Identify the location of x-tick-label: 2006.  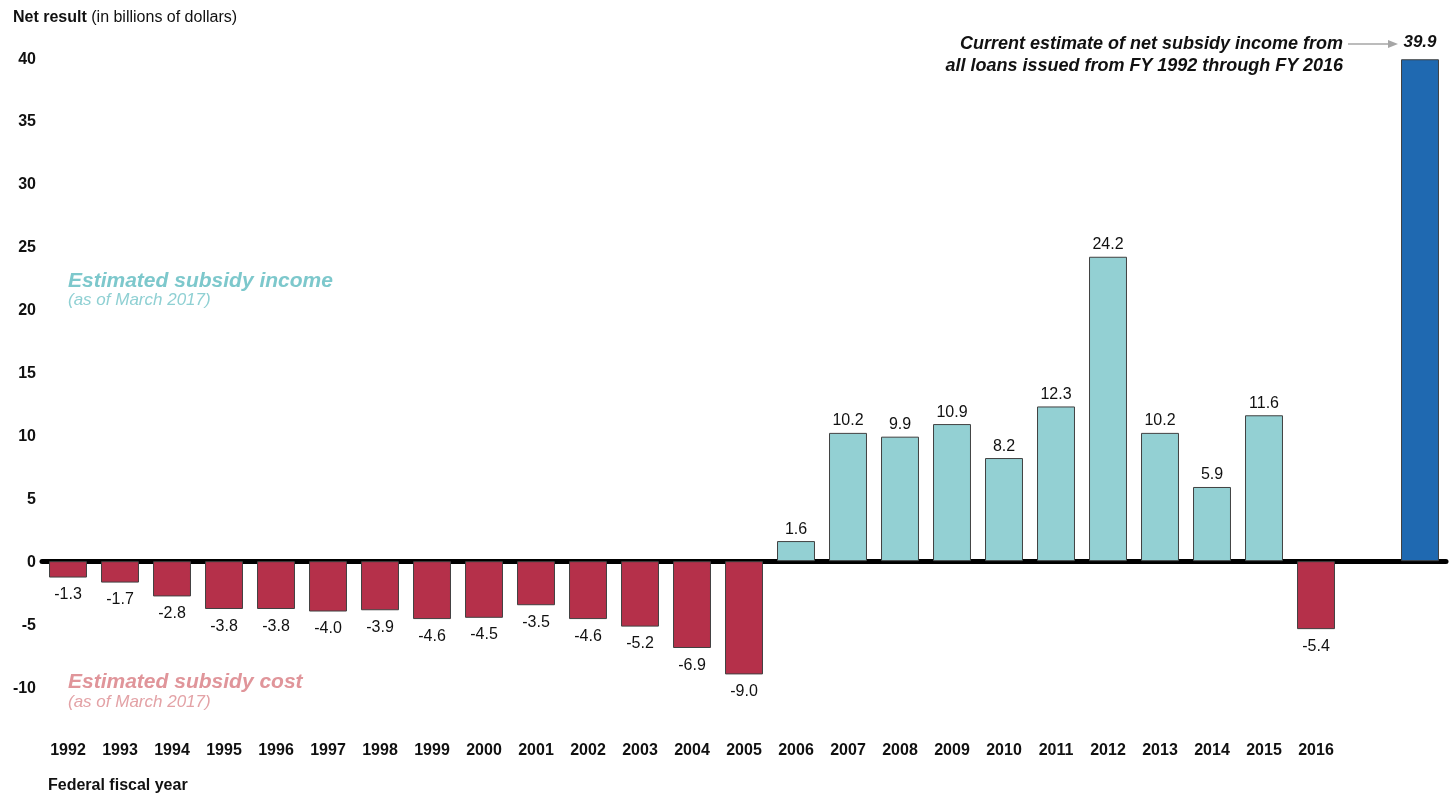
(796, 749).